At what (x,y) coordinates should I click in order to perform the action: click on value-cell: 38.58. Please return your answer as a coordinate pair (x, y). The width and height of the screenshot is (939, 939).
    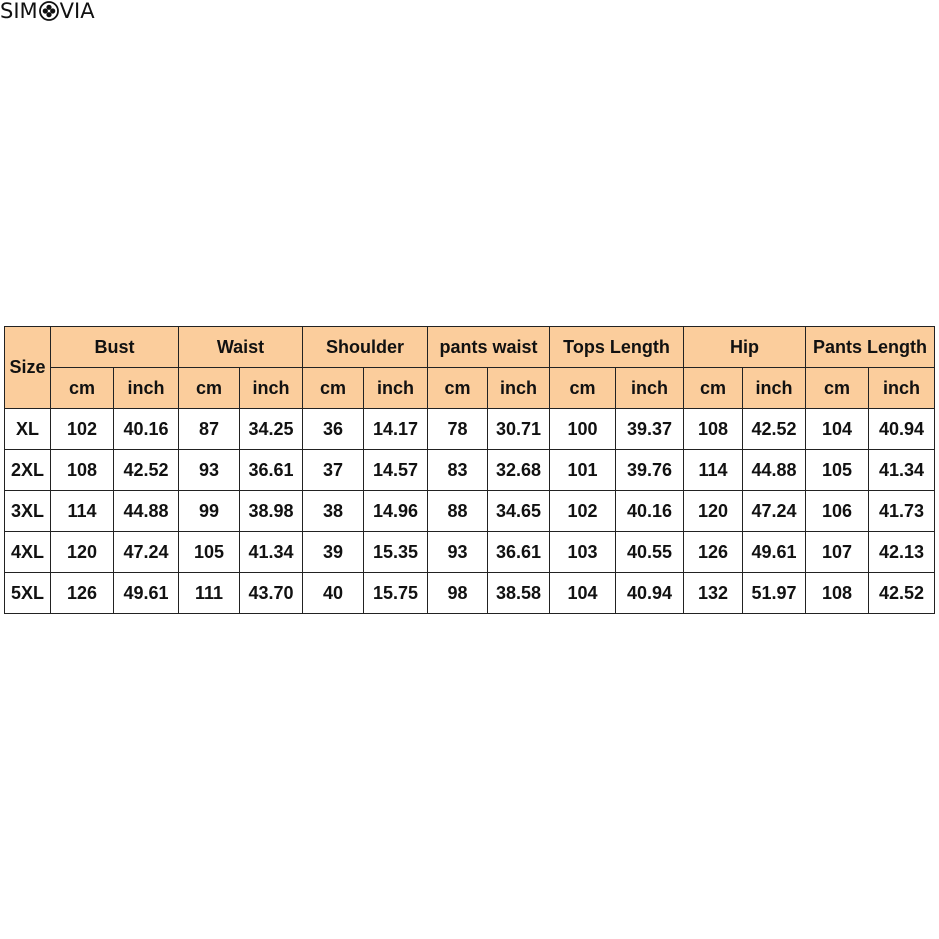
    Looking at the image, I should click on (518, 593).